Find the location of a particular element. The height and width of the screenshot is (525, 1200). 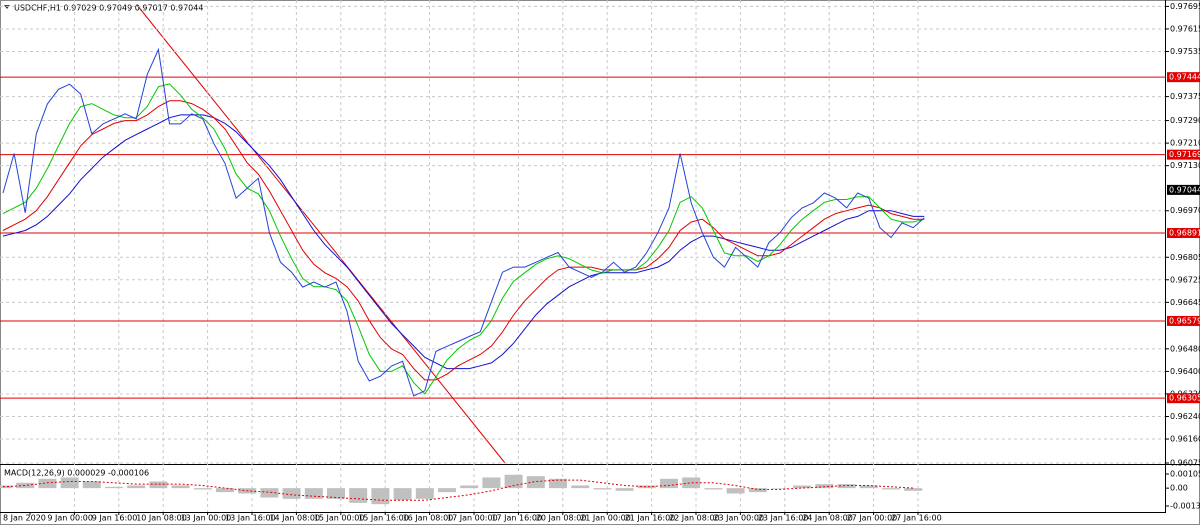

x-tick-label: 21 Jan 00:00 is located at coordinates (605, 518).